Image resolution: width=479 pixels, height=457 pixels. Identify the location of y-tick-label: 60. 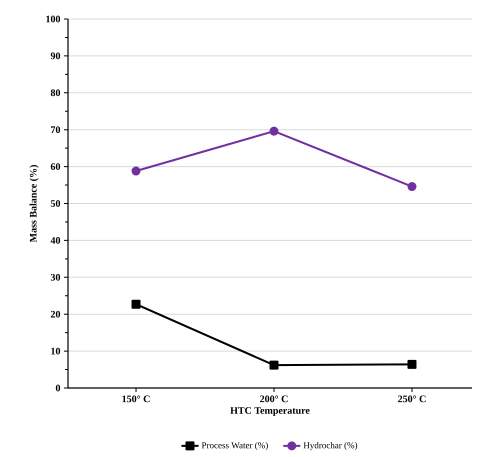
(55, 166).